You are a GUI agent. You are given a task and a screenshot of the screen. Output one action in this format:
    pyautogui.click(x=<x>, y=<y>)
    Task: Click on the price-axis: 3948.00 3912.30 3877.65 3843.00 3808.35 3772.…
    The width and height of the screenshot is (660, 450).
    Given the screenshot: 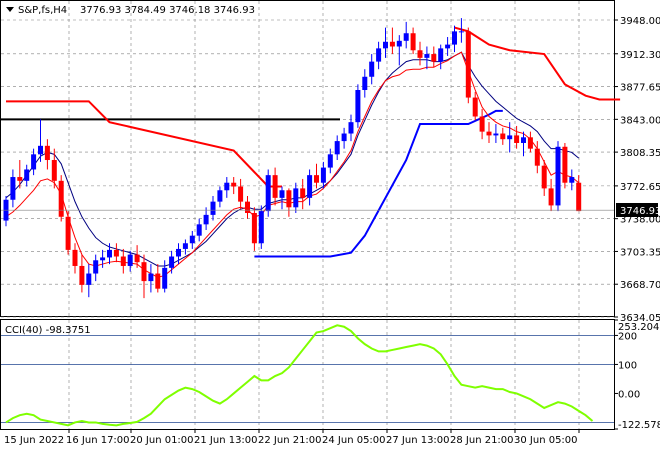 What is the action you would take?
    pyautogui.click(x=637, y=170)
    